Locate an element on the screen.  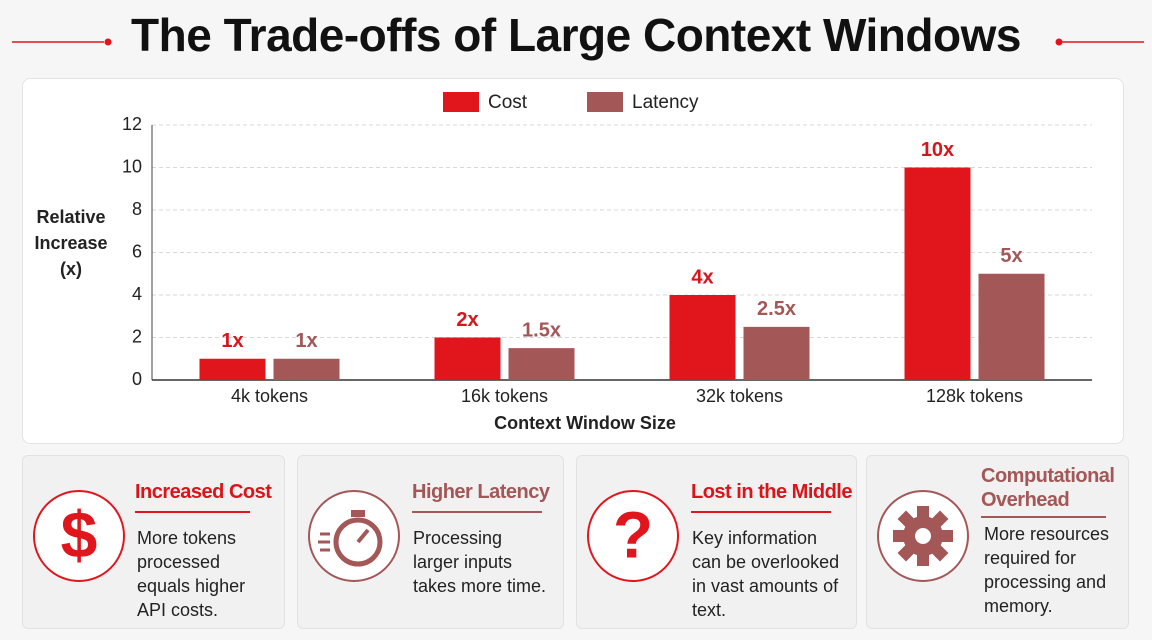
legend-label: Cost is located at coordinates (508, 102).